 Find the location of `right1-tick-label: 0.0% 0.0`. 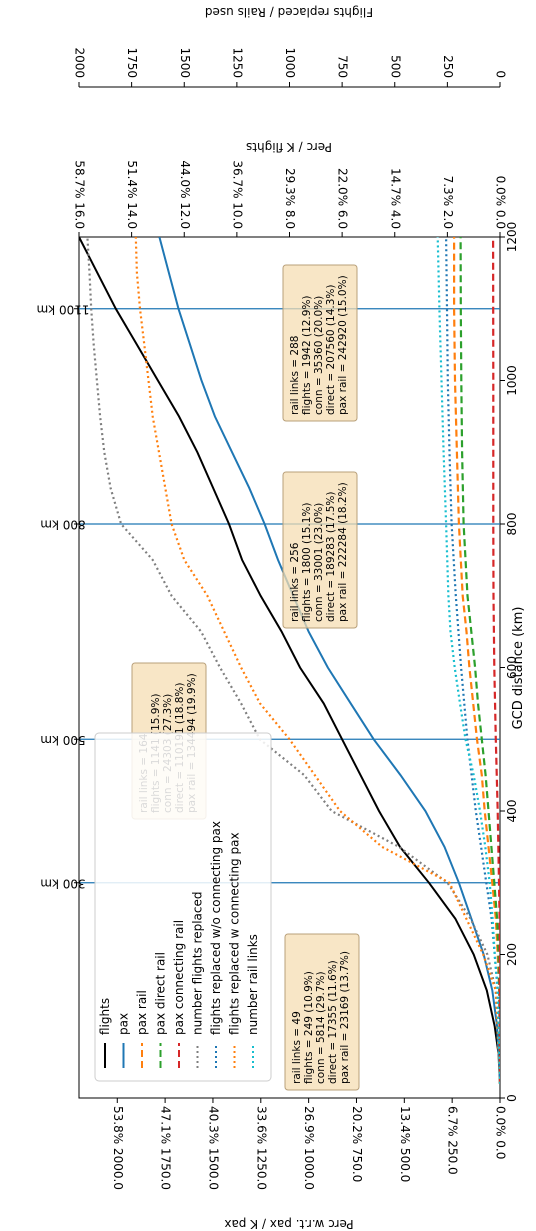

right1-tick-label: 0.0% 0.0 is located at coordinates (501, 202).